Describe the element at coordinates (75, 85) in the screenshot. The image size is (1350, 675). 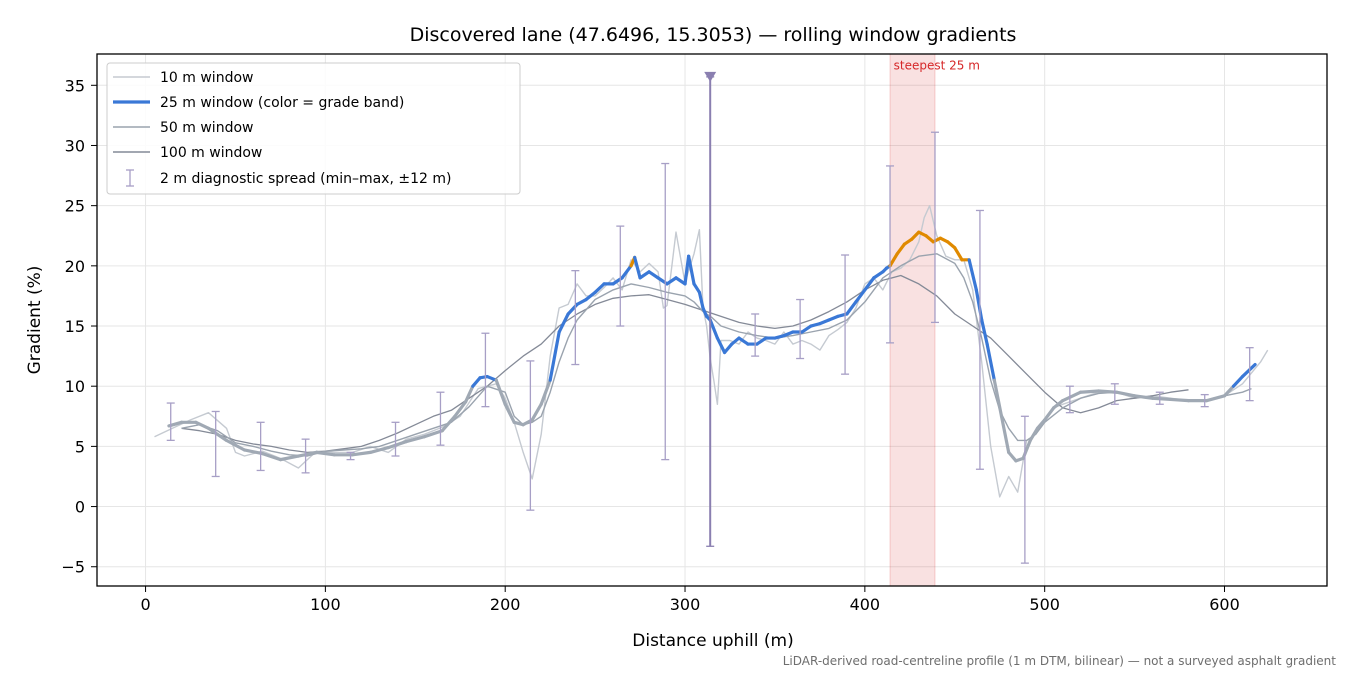
I see `y-tick-label: 35` at that location.